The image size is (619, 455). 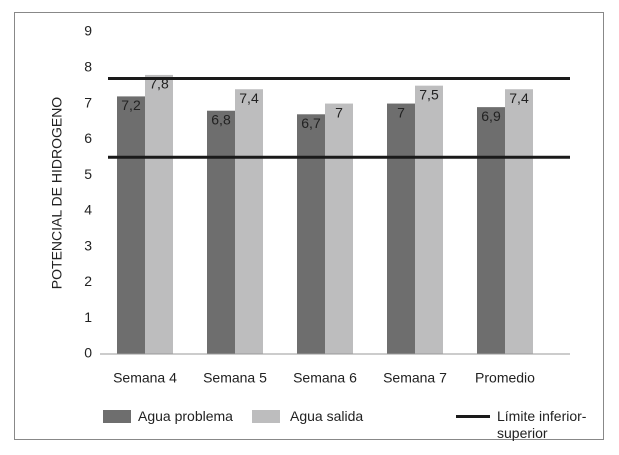 I want to click on y-tick-label: 7, so click(x=88, y=102).